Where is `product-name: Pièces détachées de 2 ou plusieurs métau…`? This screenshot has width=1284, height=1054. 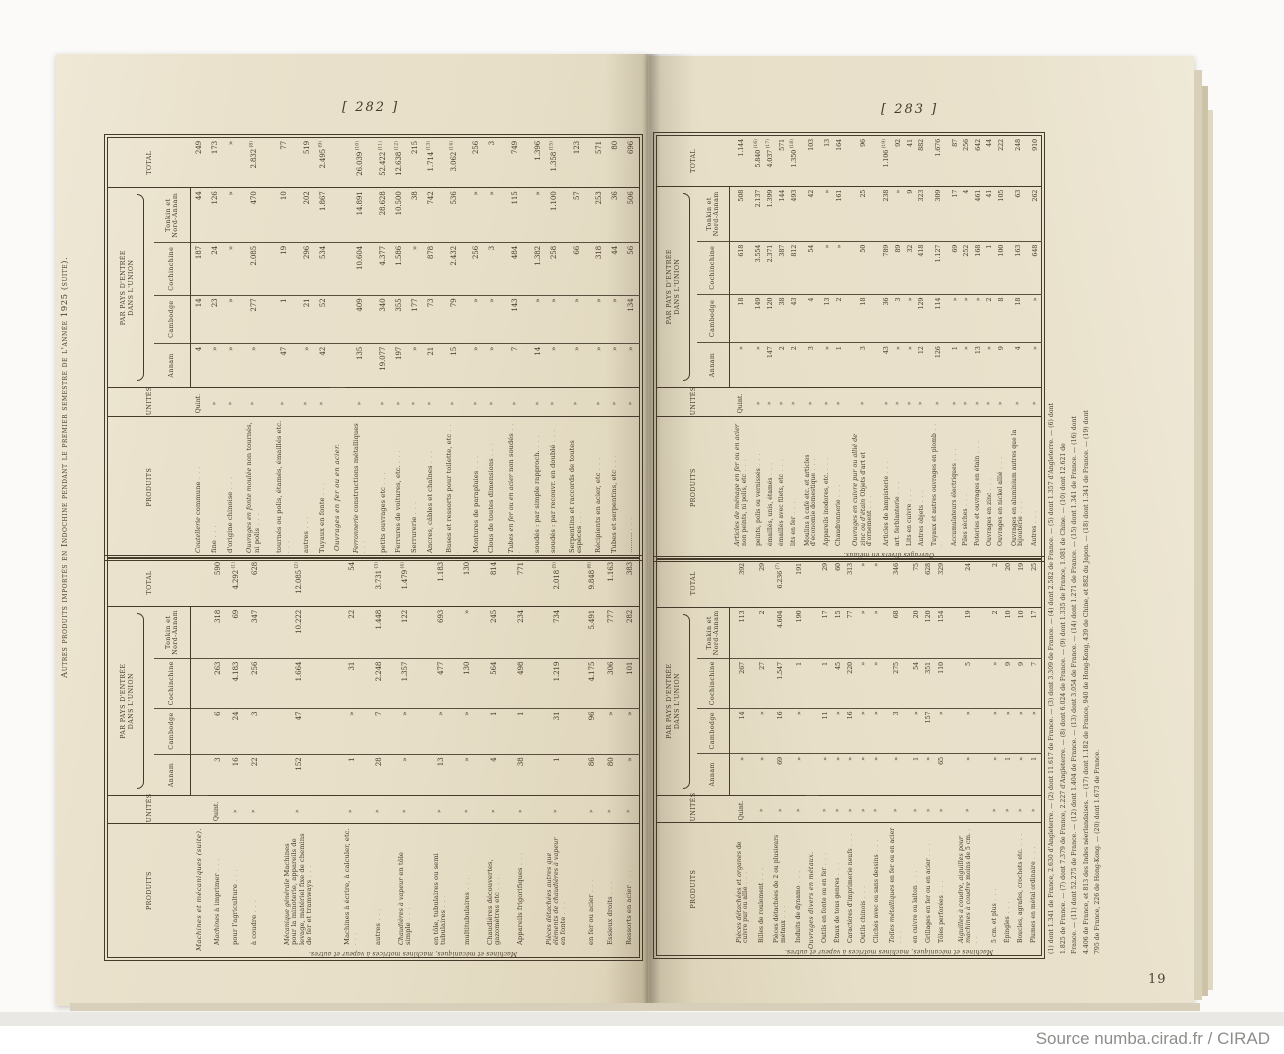
product-name: Pièces détachées de 2 ou plusieurs métau… is located at coordinates (779, 889).